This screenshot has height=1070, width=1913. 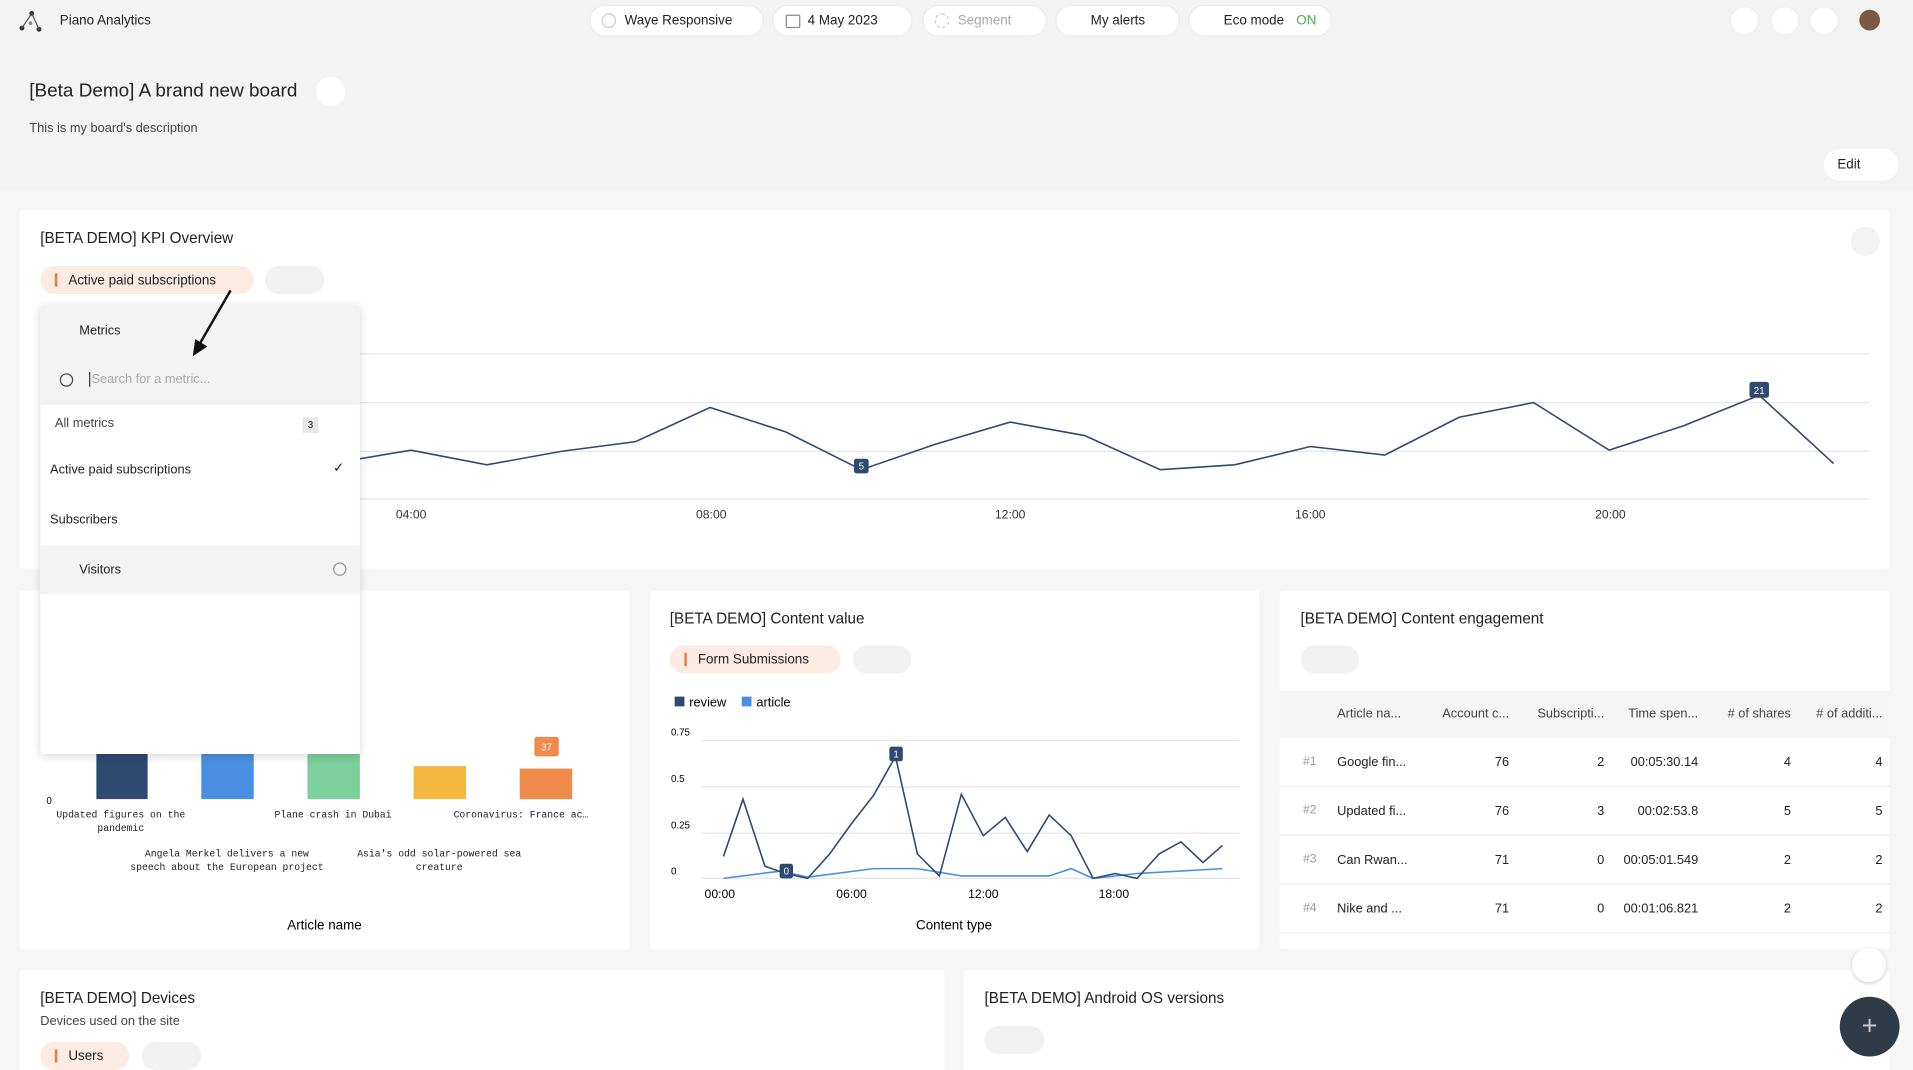 What do you see at coordinates (1422, 619) in the screenshot?
I see `panel-title: [BETA DEMO] Content engagement` at bounding box center [1422, 619].